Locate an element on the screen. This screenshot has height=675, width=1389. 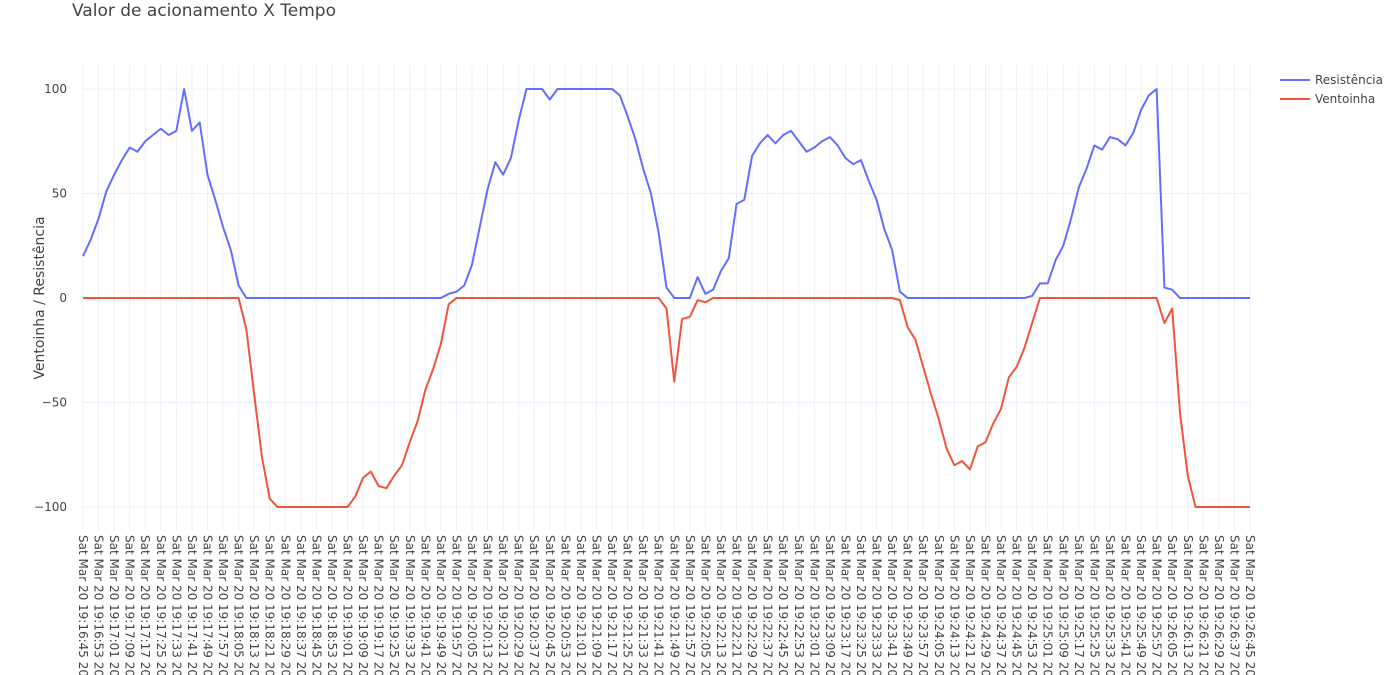
x-tick-label: Sat Mar 20 19:26:05 202 is located at coordinates (1172, 605).